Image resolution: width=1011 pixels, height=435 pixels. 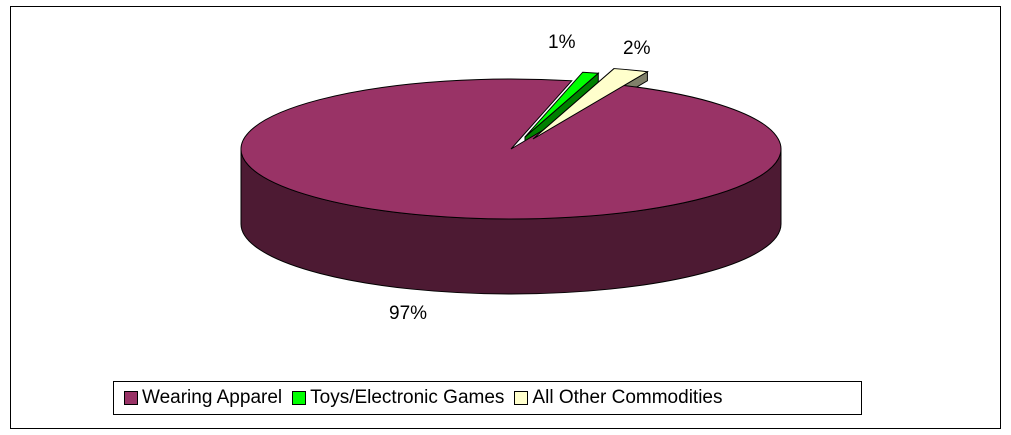 What do you see at coordinates (562, 42) in the screenshot?
I see `data-label-toys-electronic-games: 1%` at bounding box center [562, 42].